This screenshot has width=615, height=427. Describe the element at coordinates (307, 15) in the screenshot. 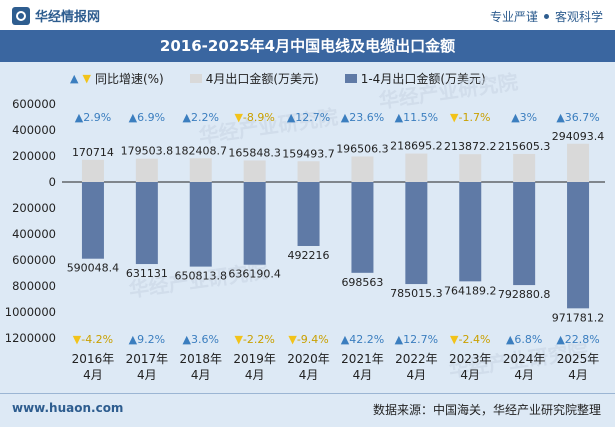

I see `top-bar: 华经情报网 专业严谨 客观科学` at that location.